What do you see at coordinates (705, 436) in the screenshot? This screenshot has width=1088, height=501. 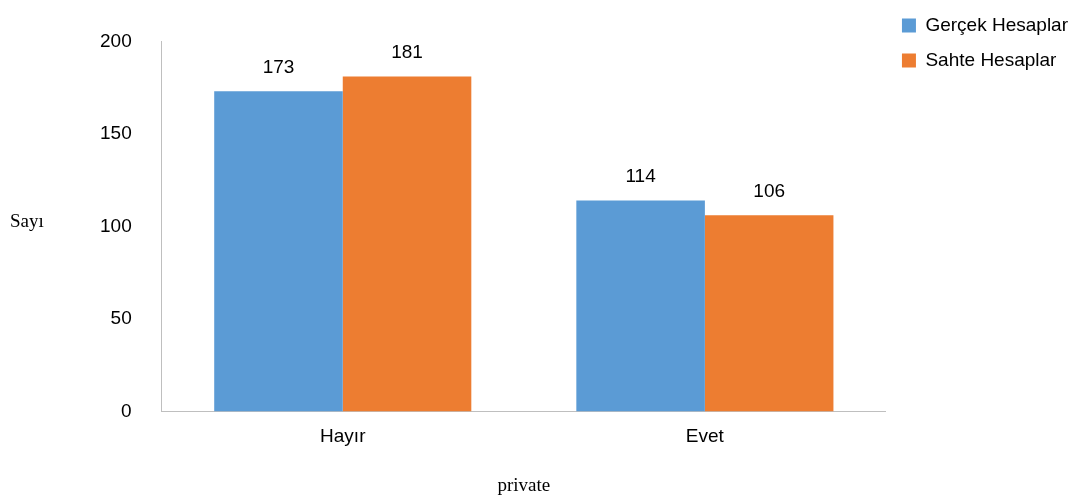 I see `x-tick-label: Evet` at bounding box center [705, 436].